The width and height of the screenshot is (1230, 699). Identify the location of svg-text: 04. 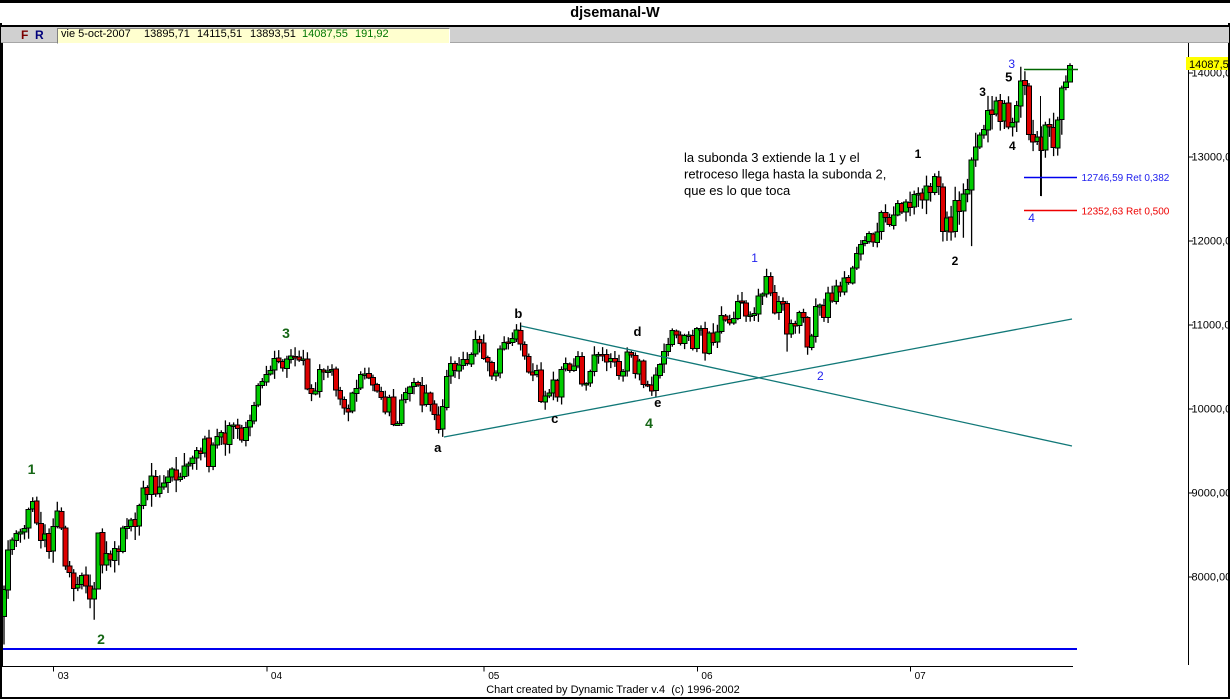
(277, 676).